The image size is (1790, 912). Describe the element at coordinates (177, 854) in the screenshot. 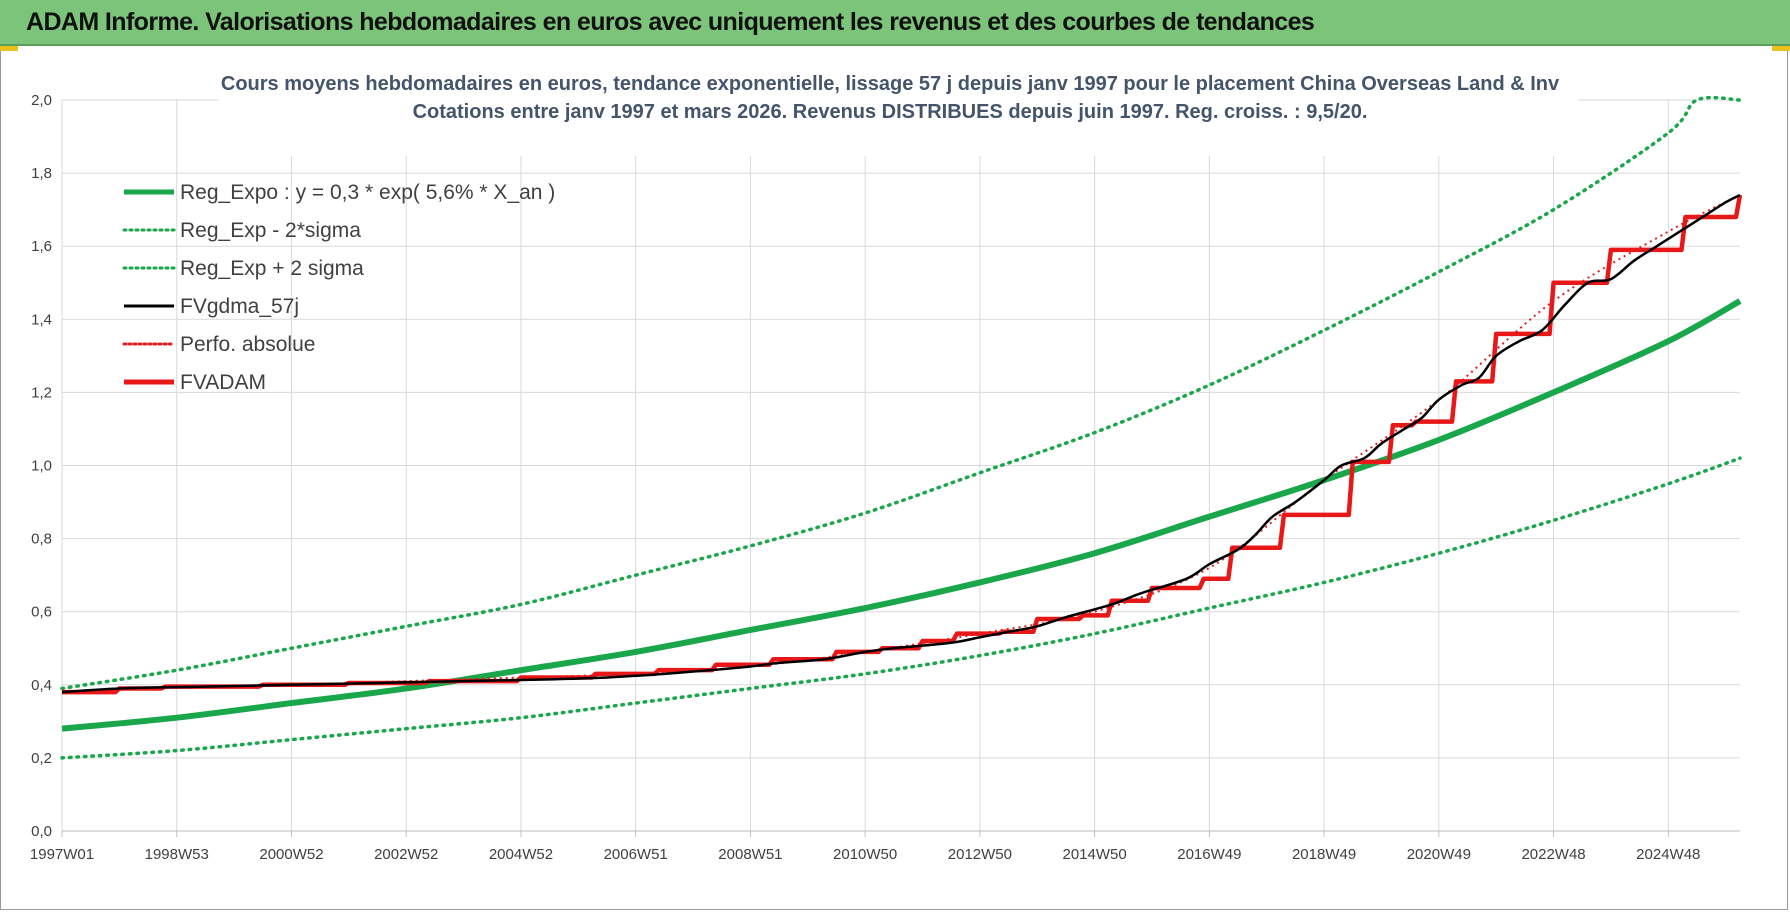

I see `x-tick-label: 1998W53` at that location.